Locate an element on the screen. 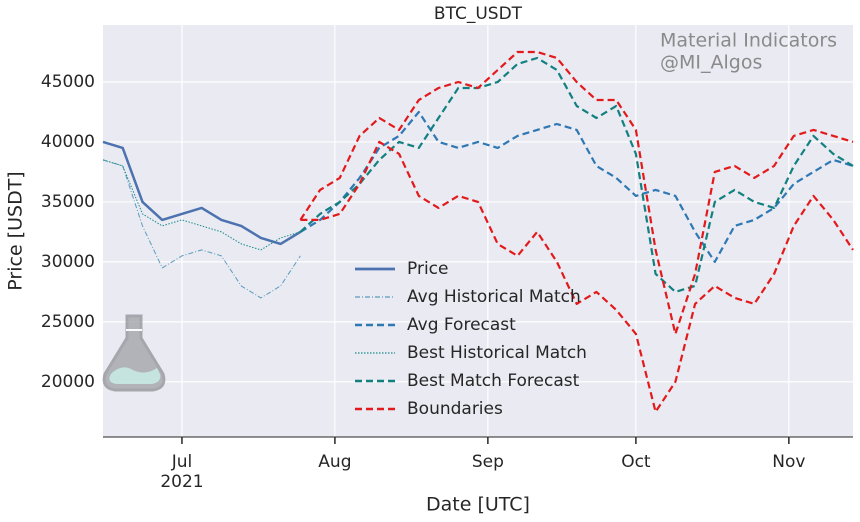 Image resolution: width=860 pixels, height=522 pixels. y-tick-label: 45000 is located at coordinates (68, 82).